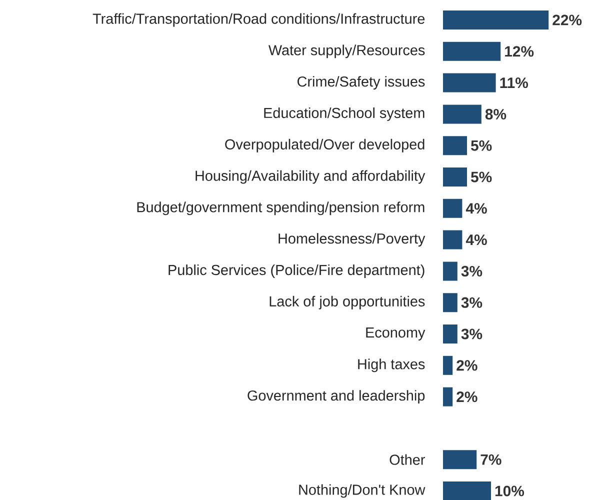  What do you see at coordinates (509, 491) in the screenshot?
I see `data-label: 10%` at bounding box center [509, 491].